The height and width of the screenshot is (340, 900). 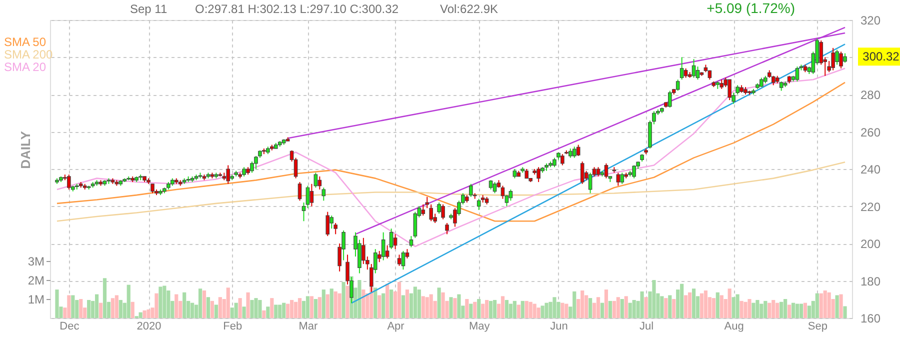 What do you see at coordinates (818, 326) in the screenshot?
I see `x-tick-label: Sep` at bounding box center [818, 326].